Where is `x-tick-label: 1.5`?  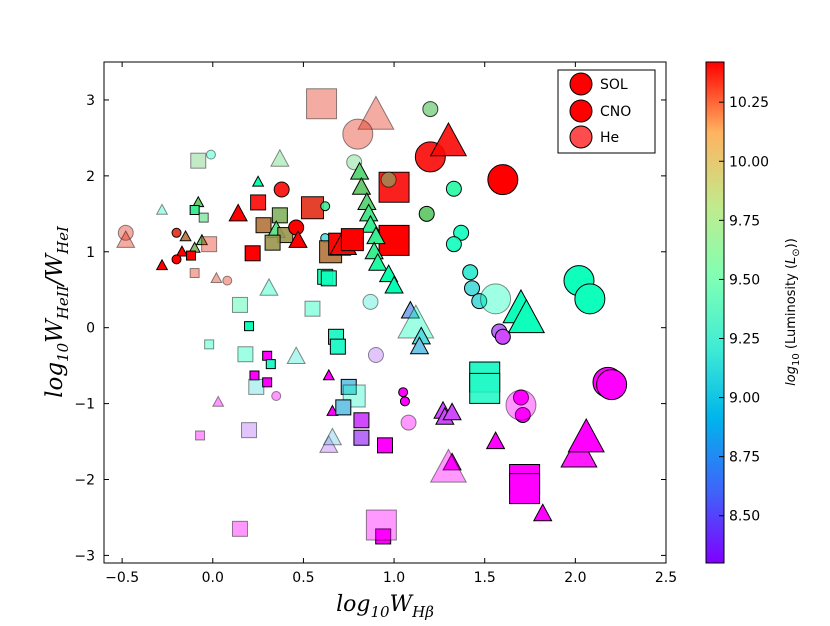 x-tick-label: 1.5 is located at coordinates (485, 578).